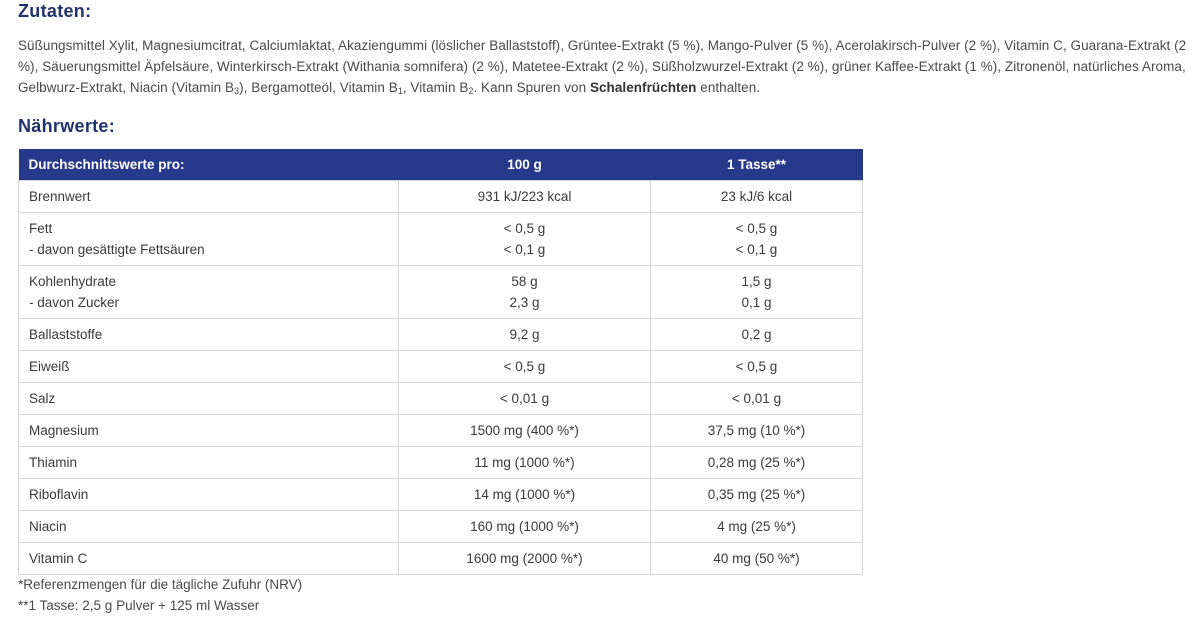 The height and width of the screenshot is (630, 1204). I want to click on value-100g: 14 mg (1000 %*), so click(524, 494).